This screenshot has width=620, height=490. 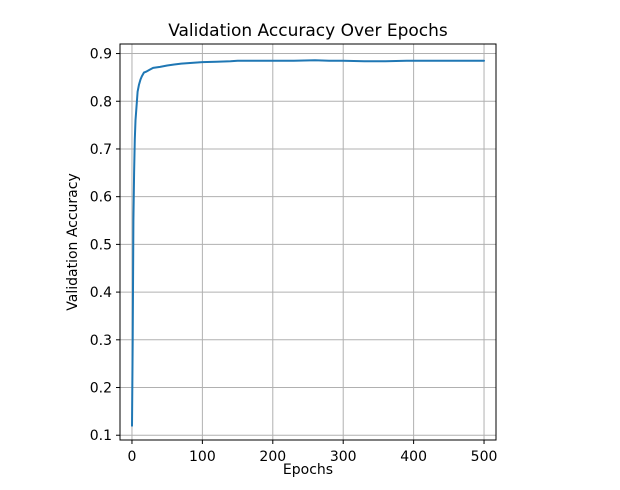 I want to click on y-tick-label: 0.2, so click(x=101, y=389).